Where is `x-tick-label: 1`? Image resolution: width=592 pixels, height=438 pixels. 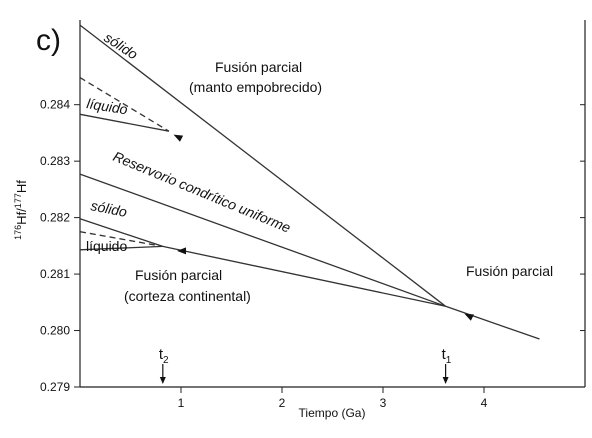
x-tick-label: 1 is located at coordinates (181, 403).